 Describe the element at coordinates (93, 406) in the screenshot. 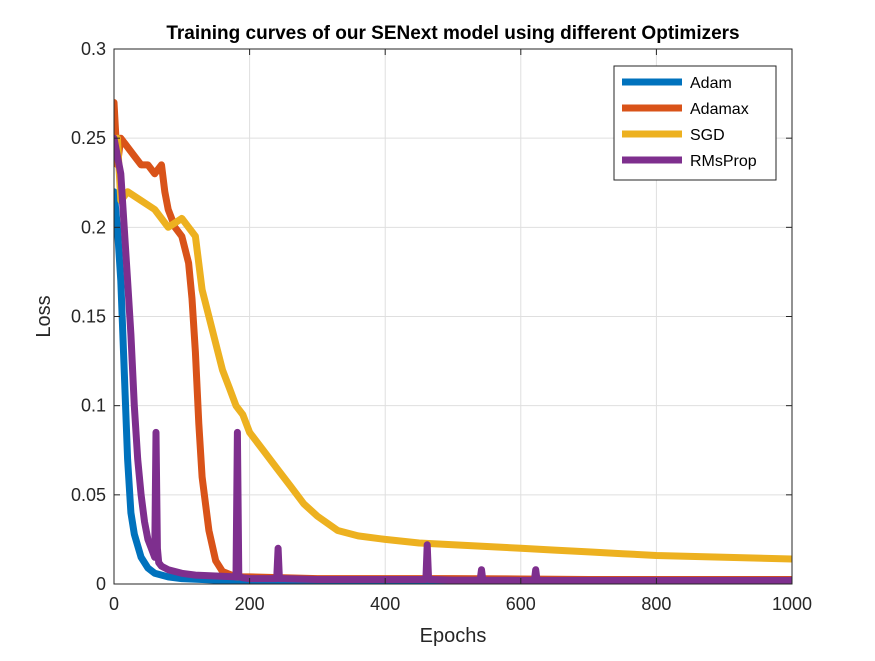

I see `y-tick-label: 0.1` at that location.